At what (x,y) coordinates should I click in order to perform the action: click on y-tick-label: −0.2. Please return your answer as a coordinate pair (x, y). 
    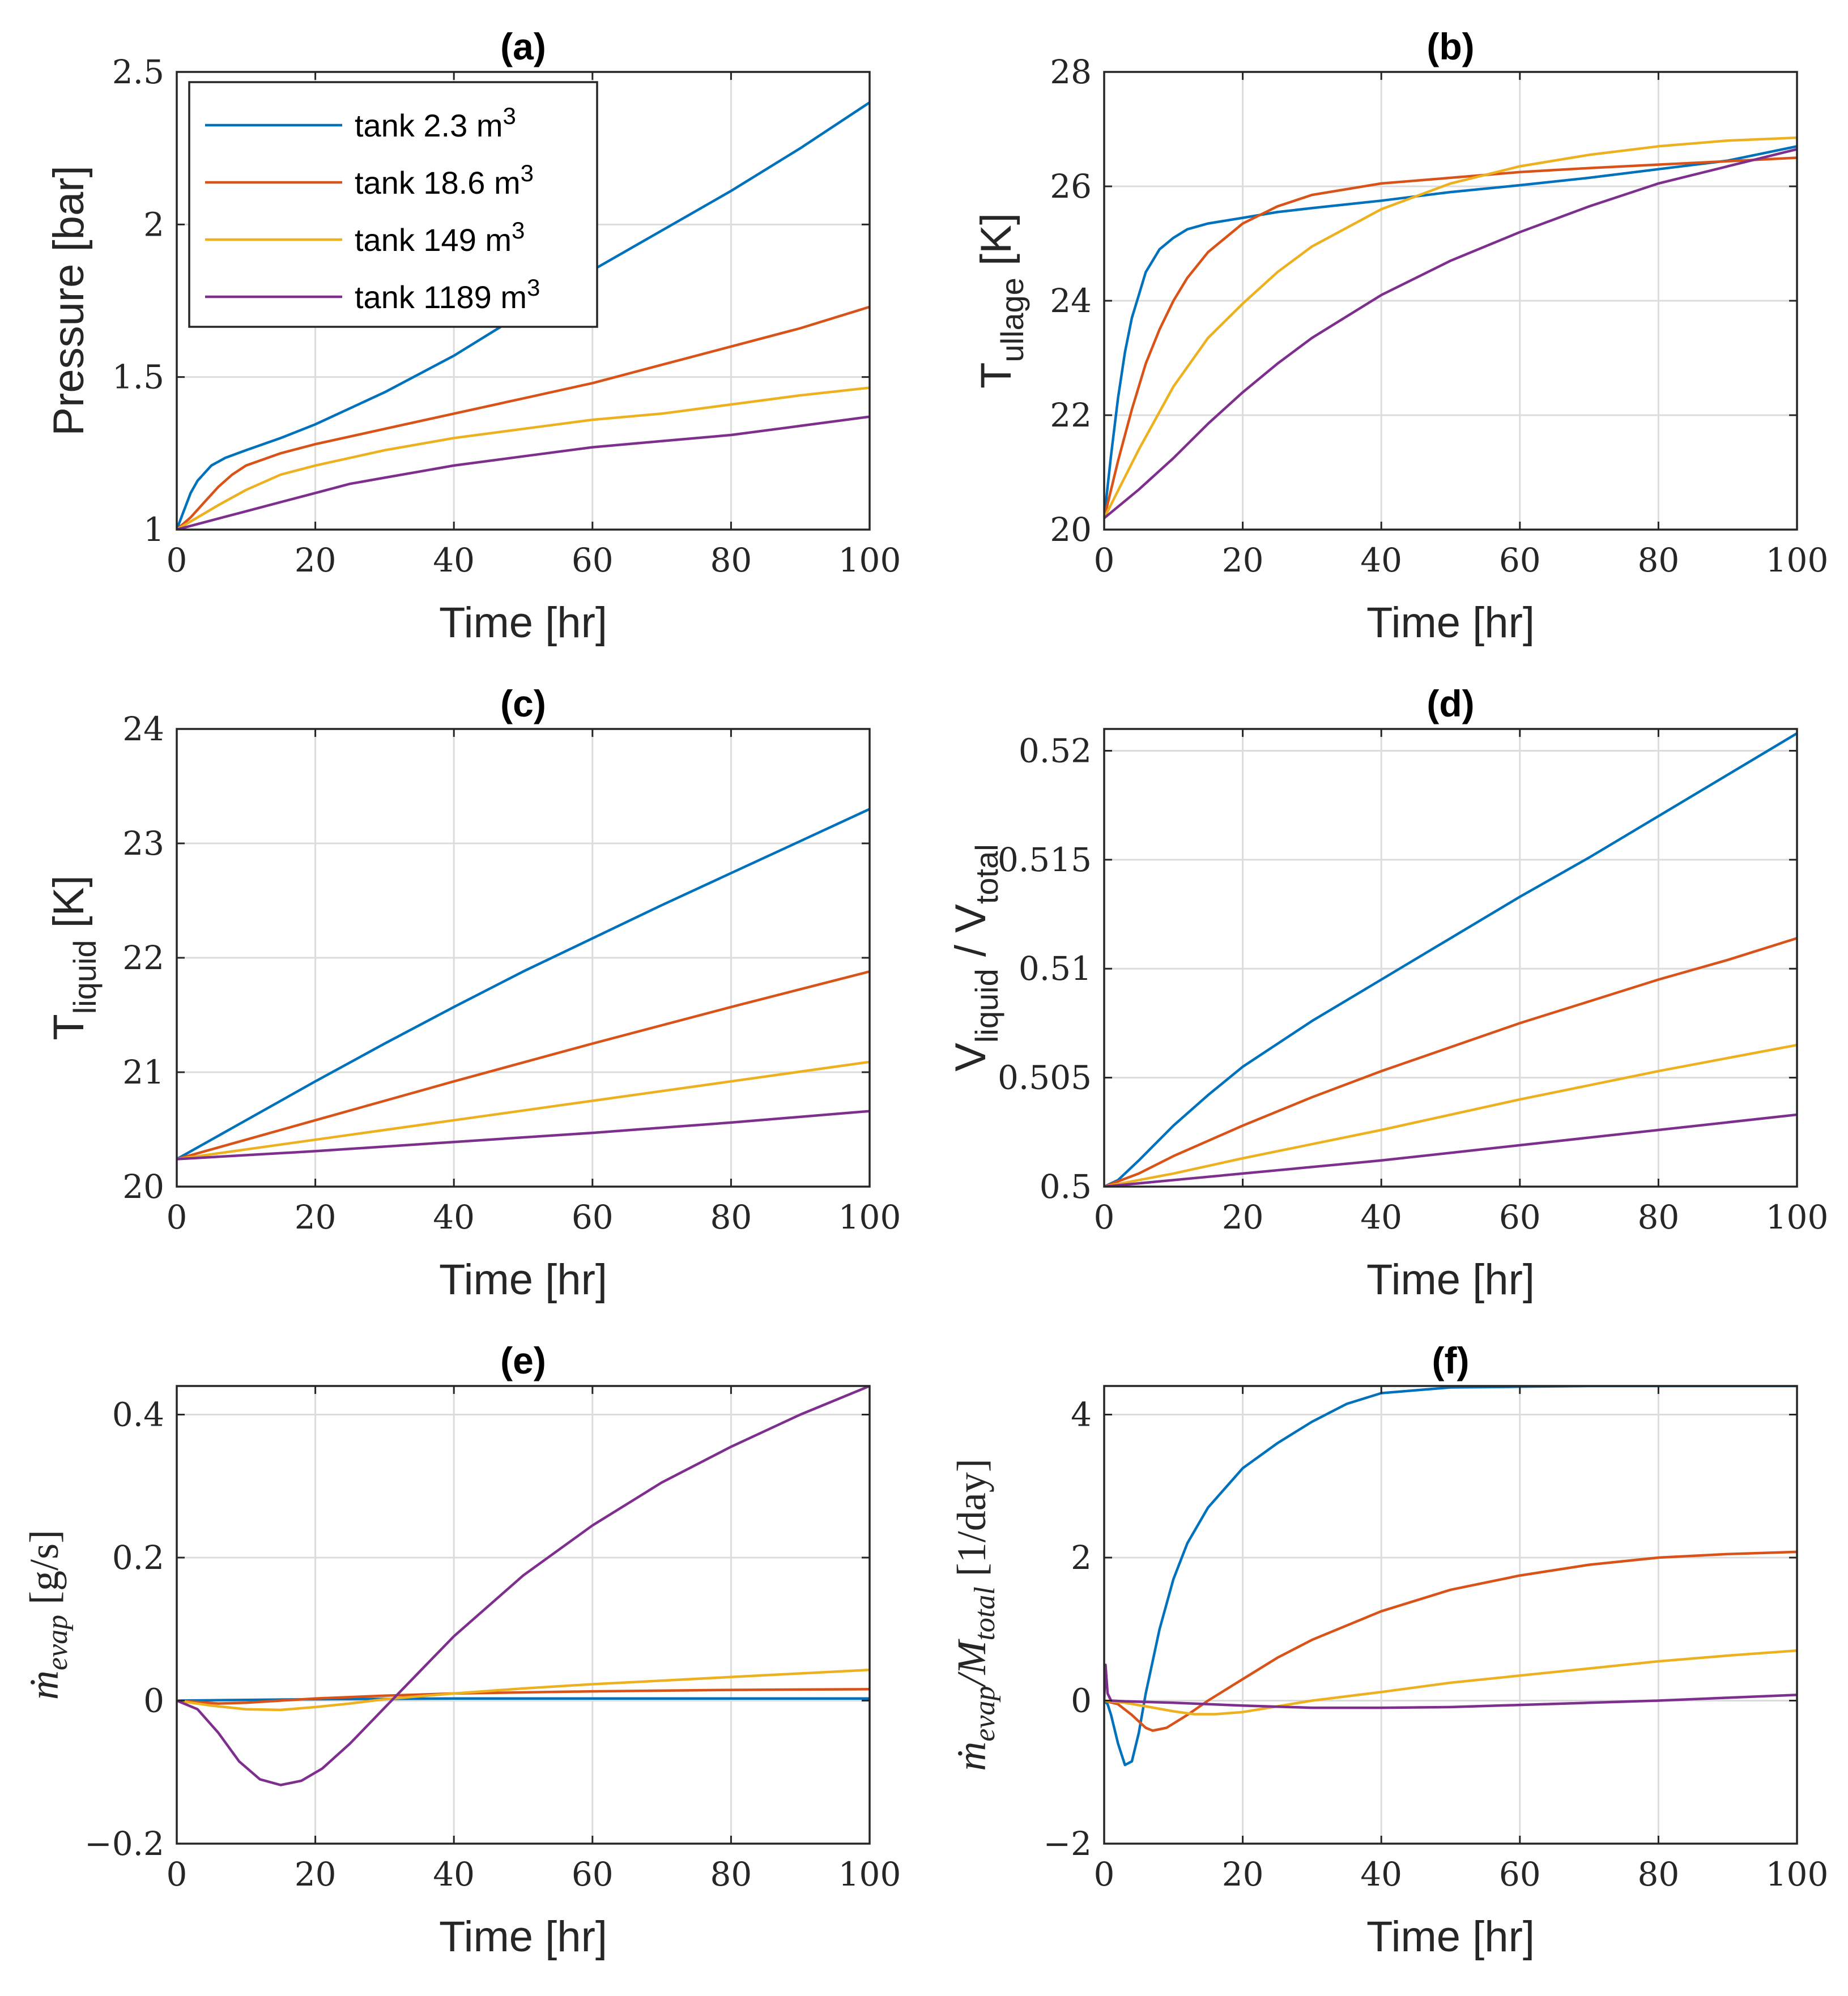
    Looking at the image, I should click on (124, 1843).